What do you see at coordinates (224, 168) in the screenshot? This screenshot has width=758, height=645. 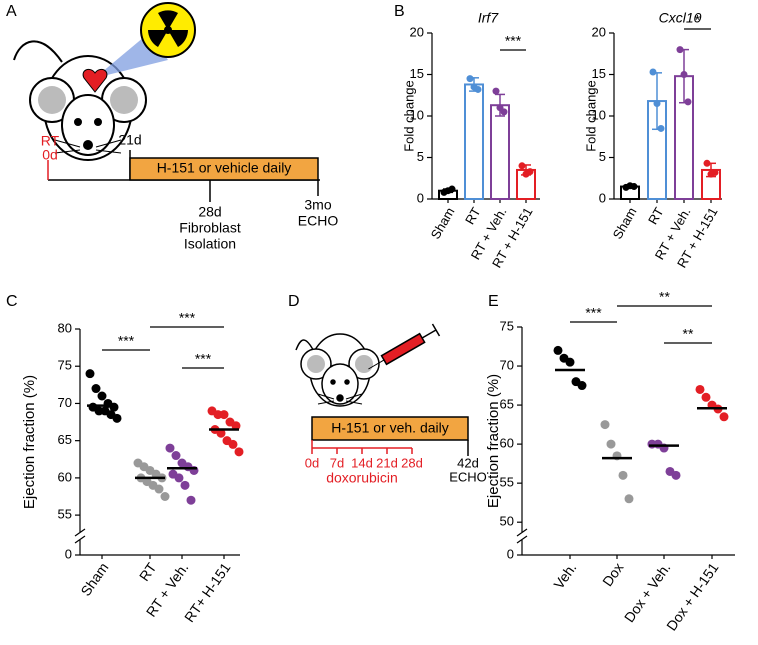 I see `treatment-label: H-151 or vehicle daily` at bounding box center [224, 168].